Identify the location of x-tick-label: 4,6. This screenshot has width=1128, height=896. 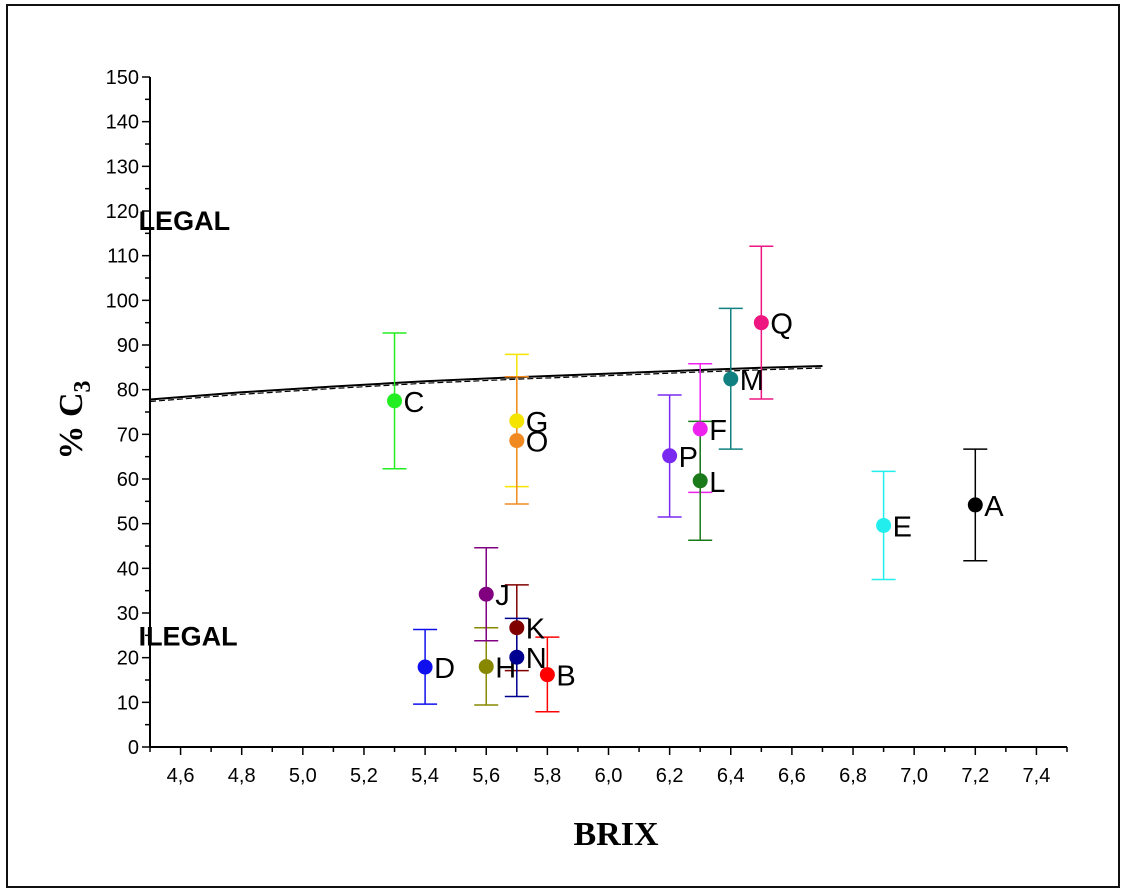
(181, 776).